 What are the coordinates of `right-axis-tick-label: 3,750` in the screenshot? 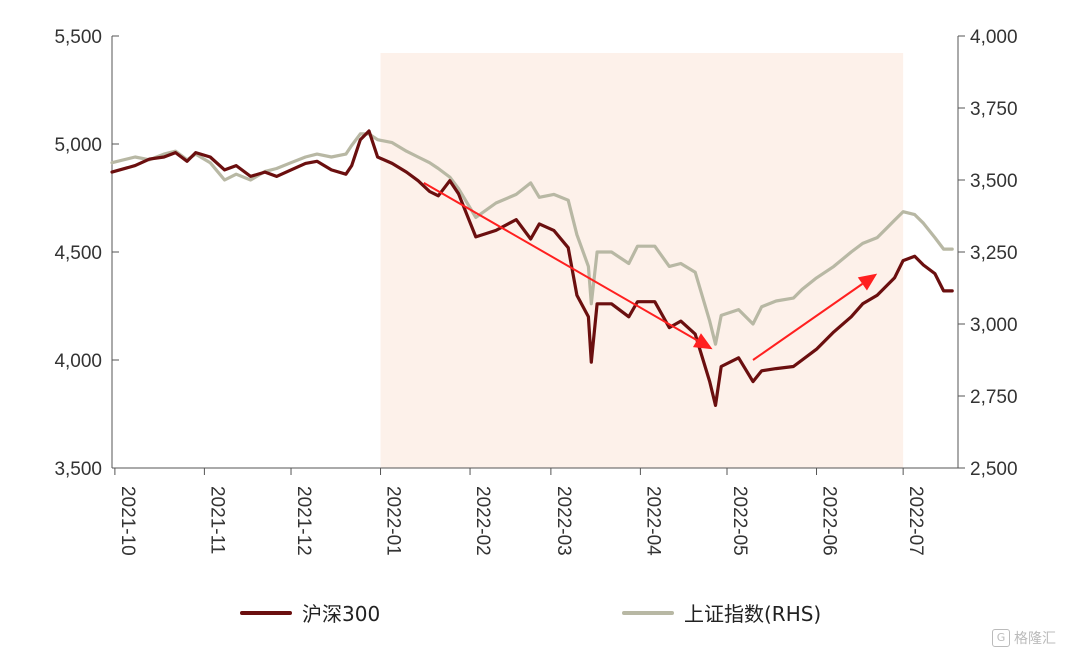 It's located at (994, 109).